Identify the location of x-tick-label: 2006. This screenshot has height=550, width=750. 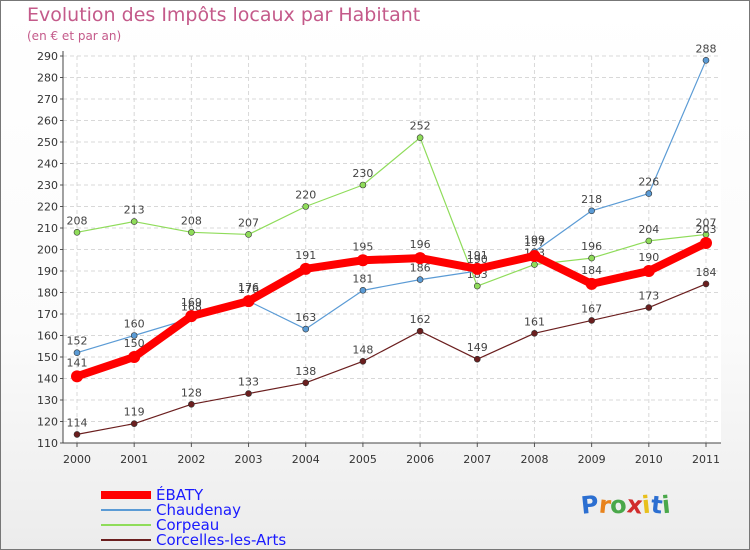
(420, 459).